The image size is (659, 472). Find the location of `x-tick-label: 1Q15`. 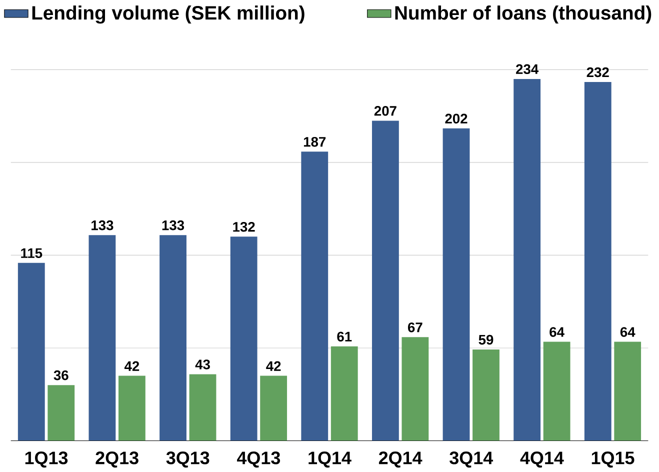

x-tick-label: 1Q15 is located at coordinates (613, 459).